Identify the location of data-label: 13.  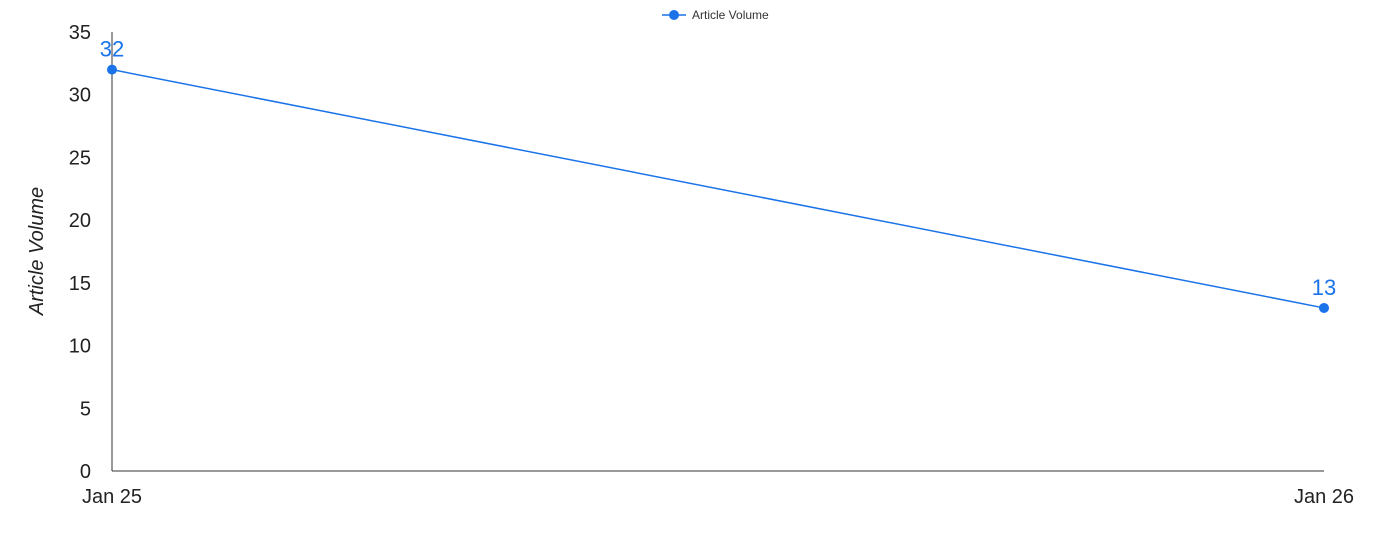
(1324, 287).